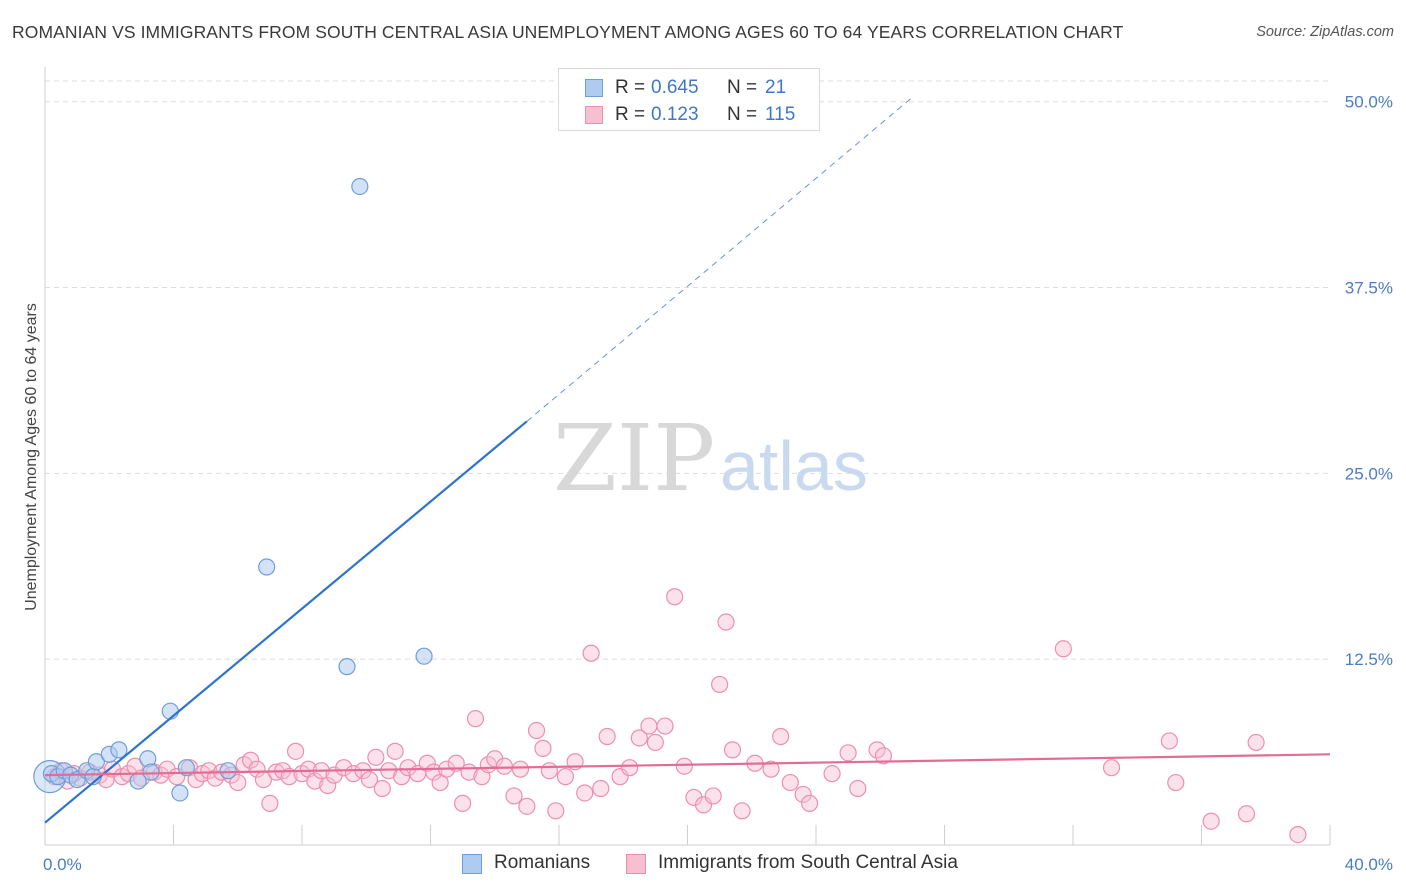  I want to click on bottom-legend-label-romanians: Romanians, so click(542, 862).